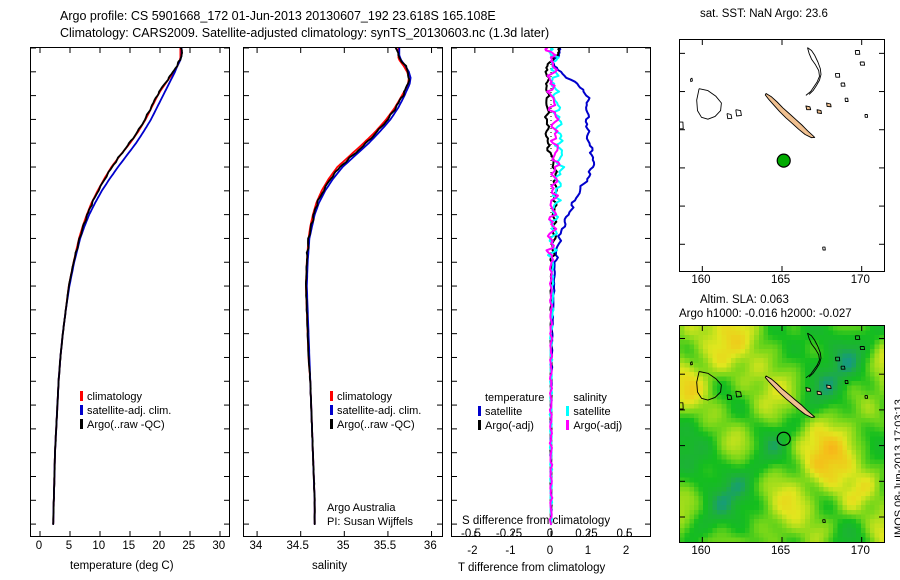 The image size is (900, 580). I want to click on axis-tick-label: 30, so click(219, 546).